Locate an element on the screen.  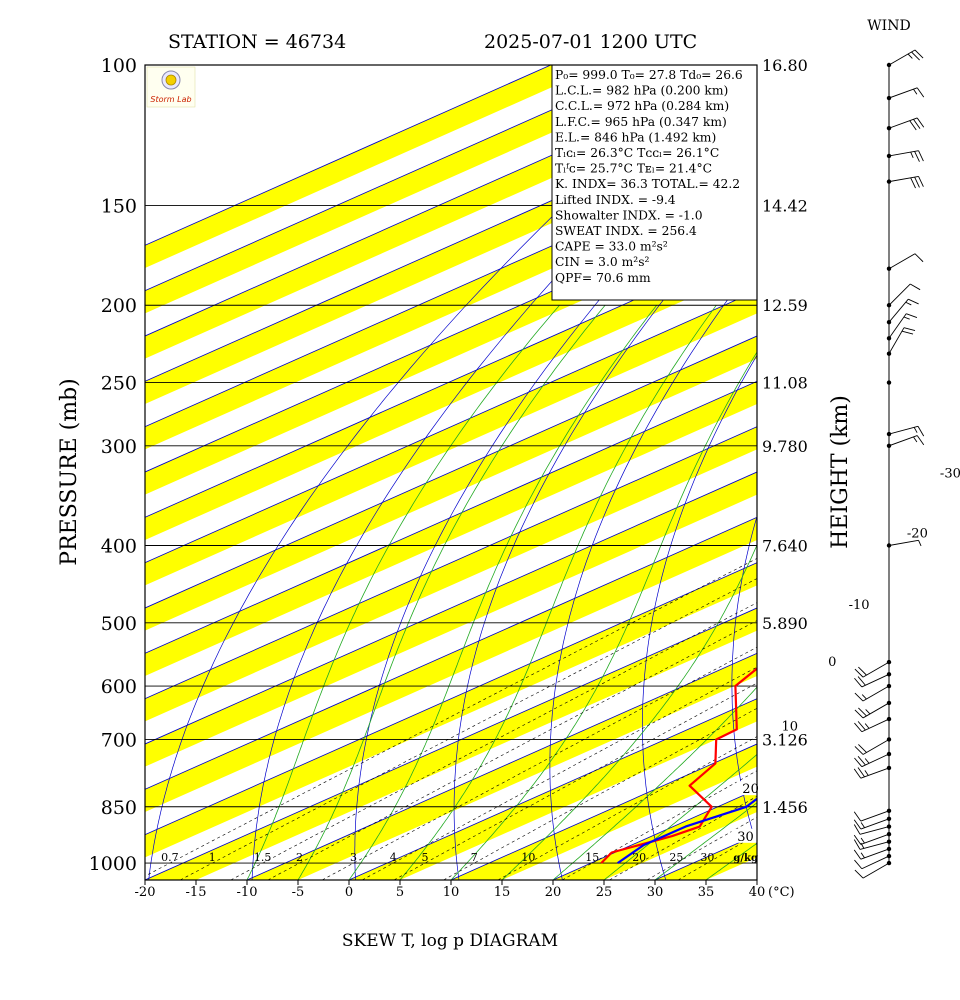
height-tick-label: 5.890 is located at coordinates (785, 623).